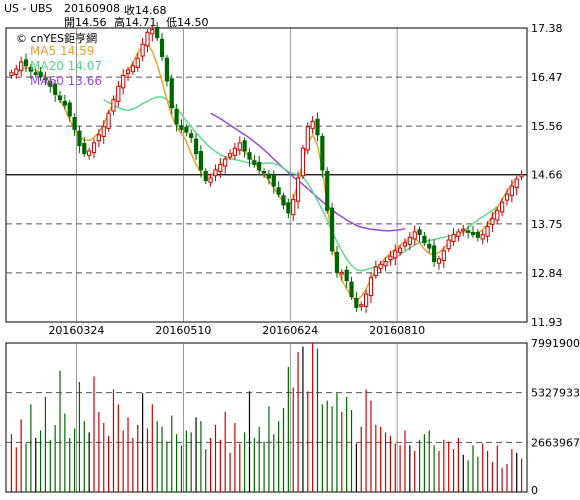 The height and width of the screenshot is (500, 580). What do you see at coordinates (85, 22) in the screenshot?
I see `header-open: 開14.56` at bounding box center [85, 22].